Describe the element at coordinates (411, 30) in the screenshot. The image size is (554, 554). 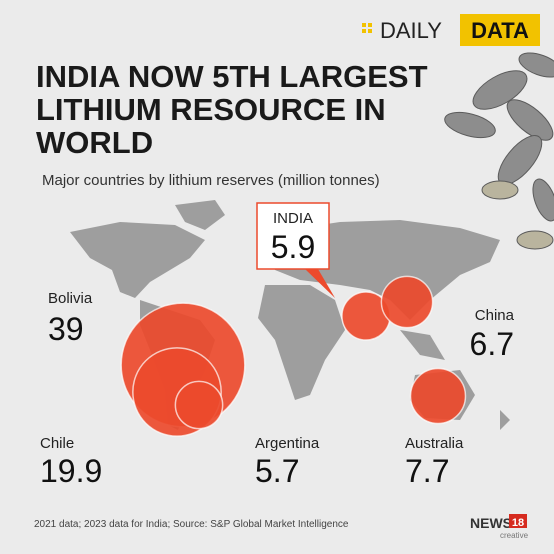
I see `brand-left: DAILY` at that location.